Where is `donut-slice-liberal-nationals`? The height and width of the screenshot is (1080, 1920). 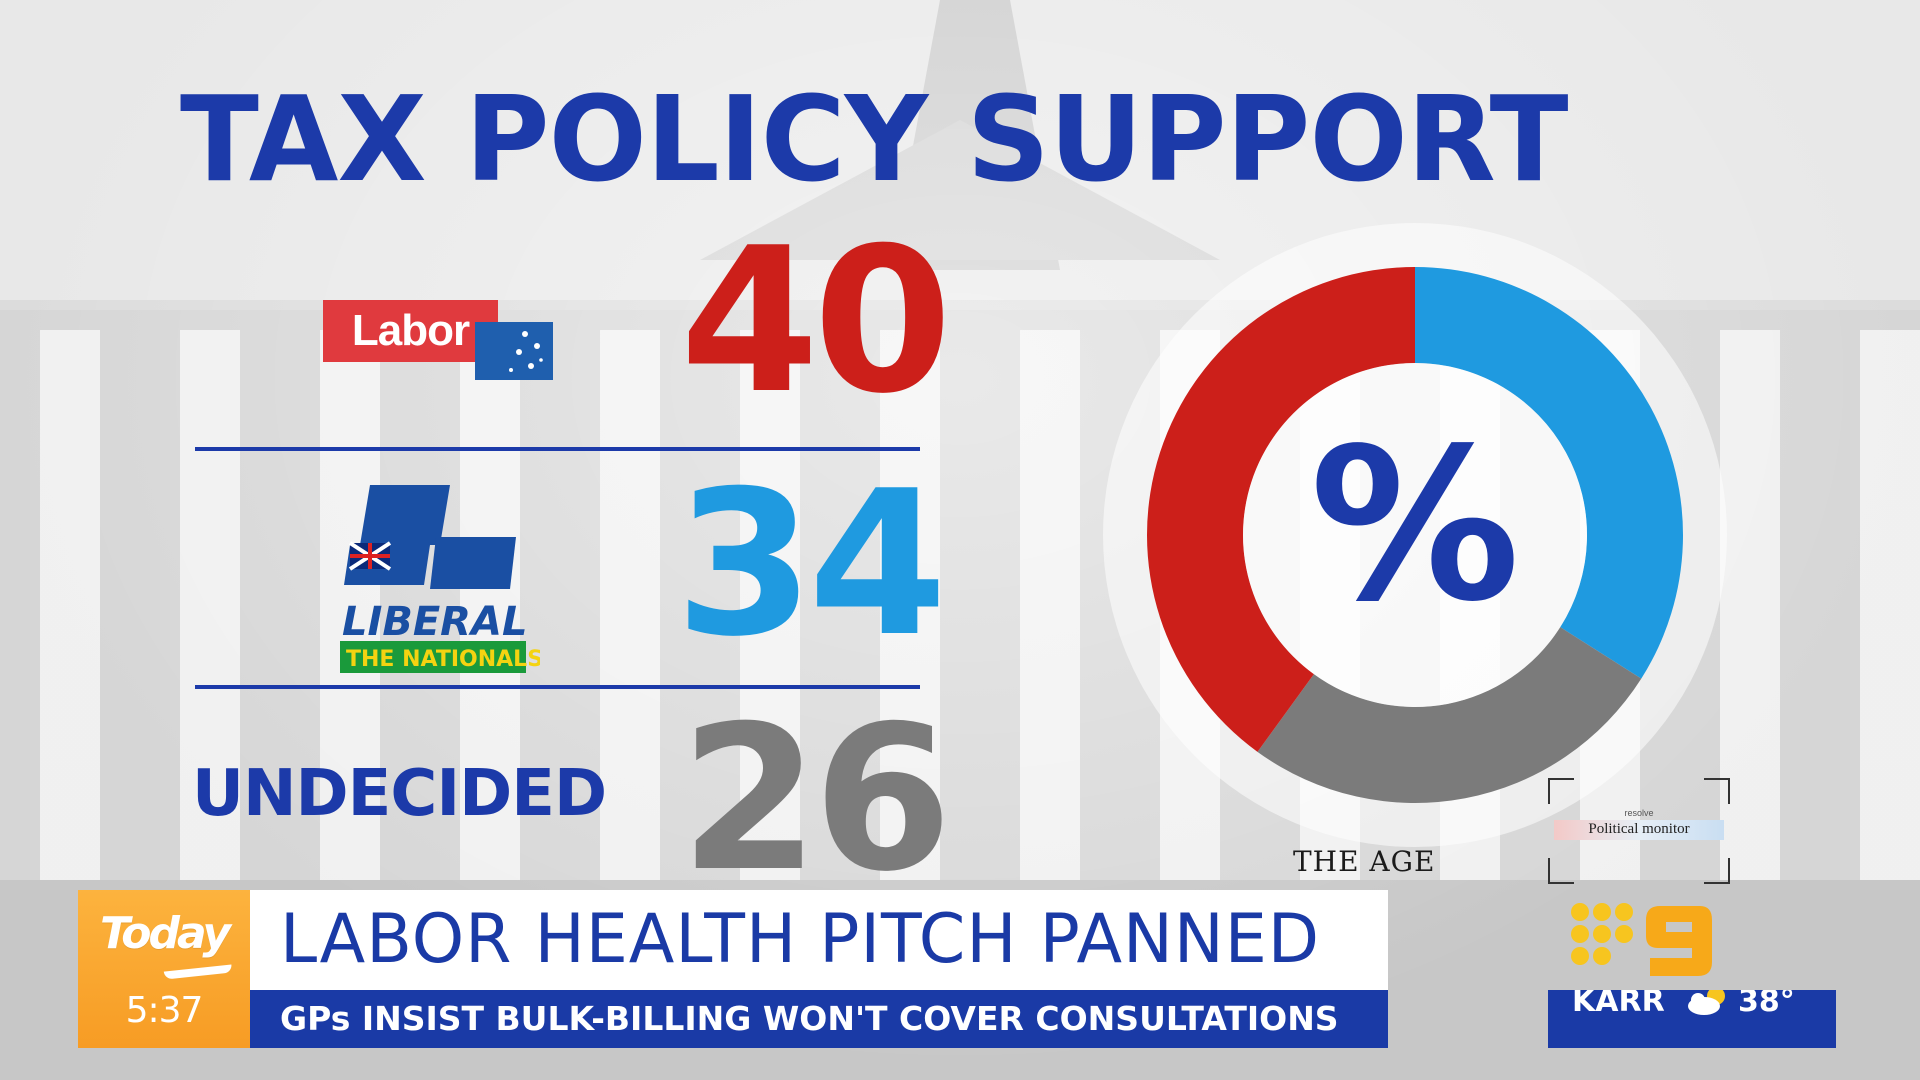
donut-slice-liberal-nationals is located at coordinates (1549, 473).